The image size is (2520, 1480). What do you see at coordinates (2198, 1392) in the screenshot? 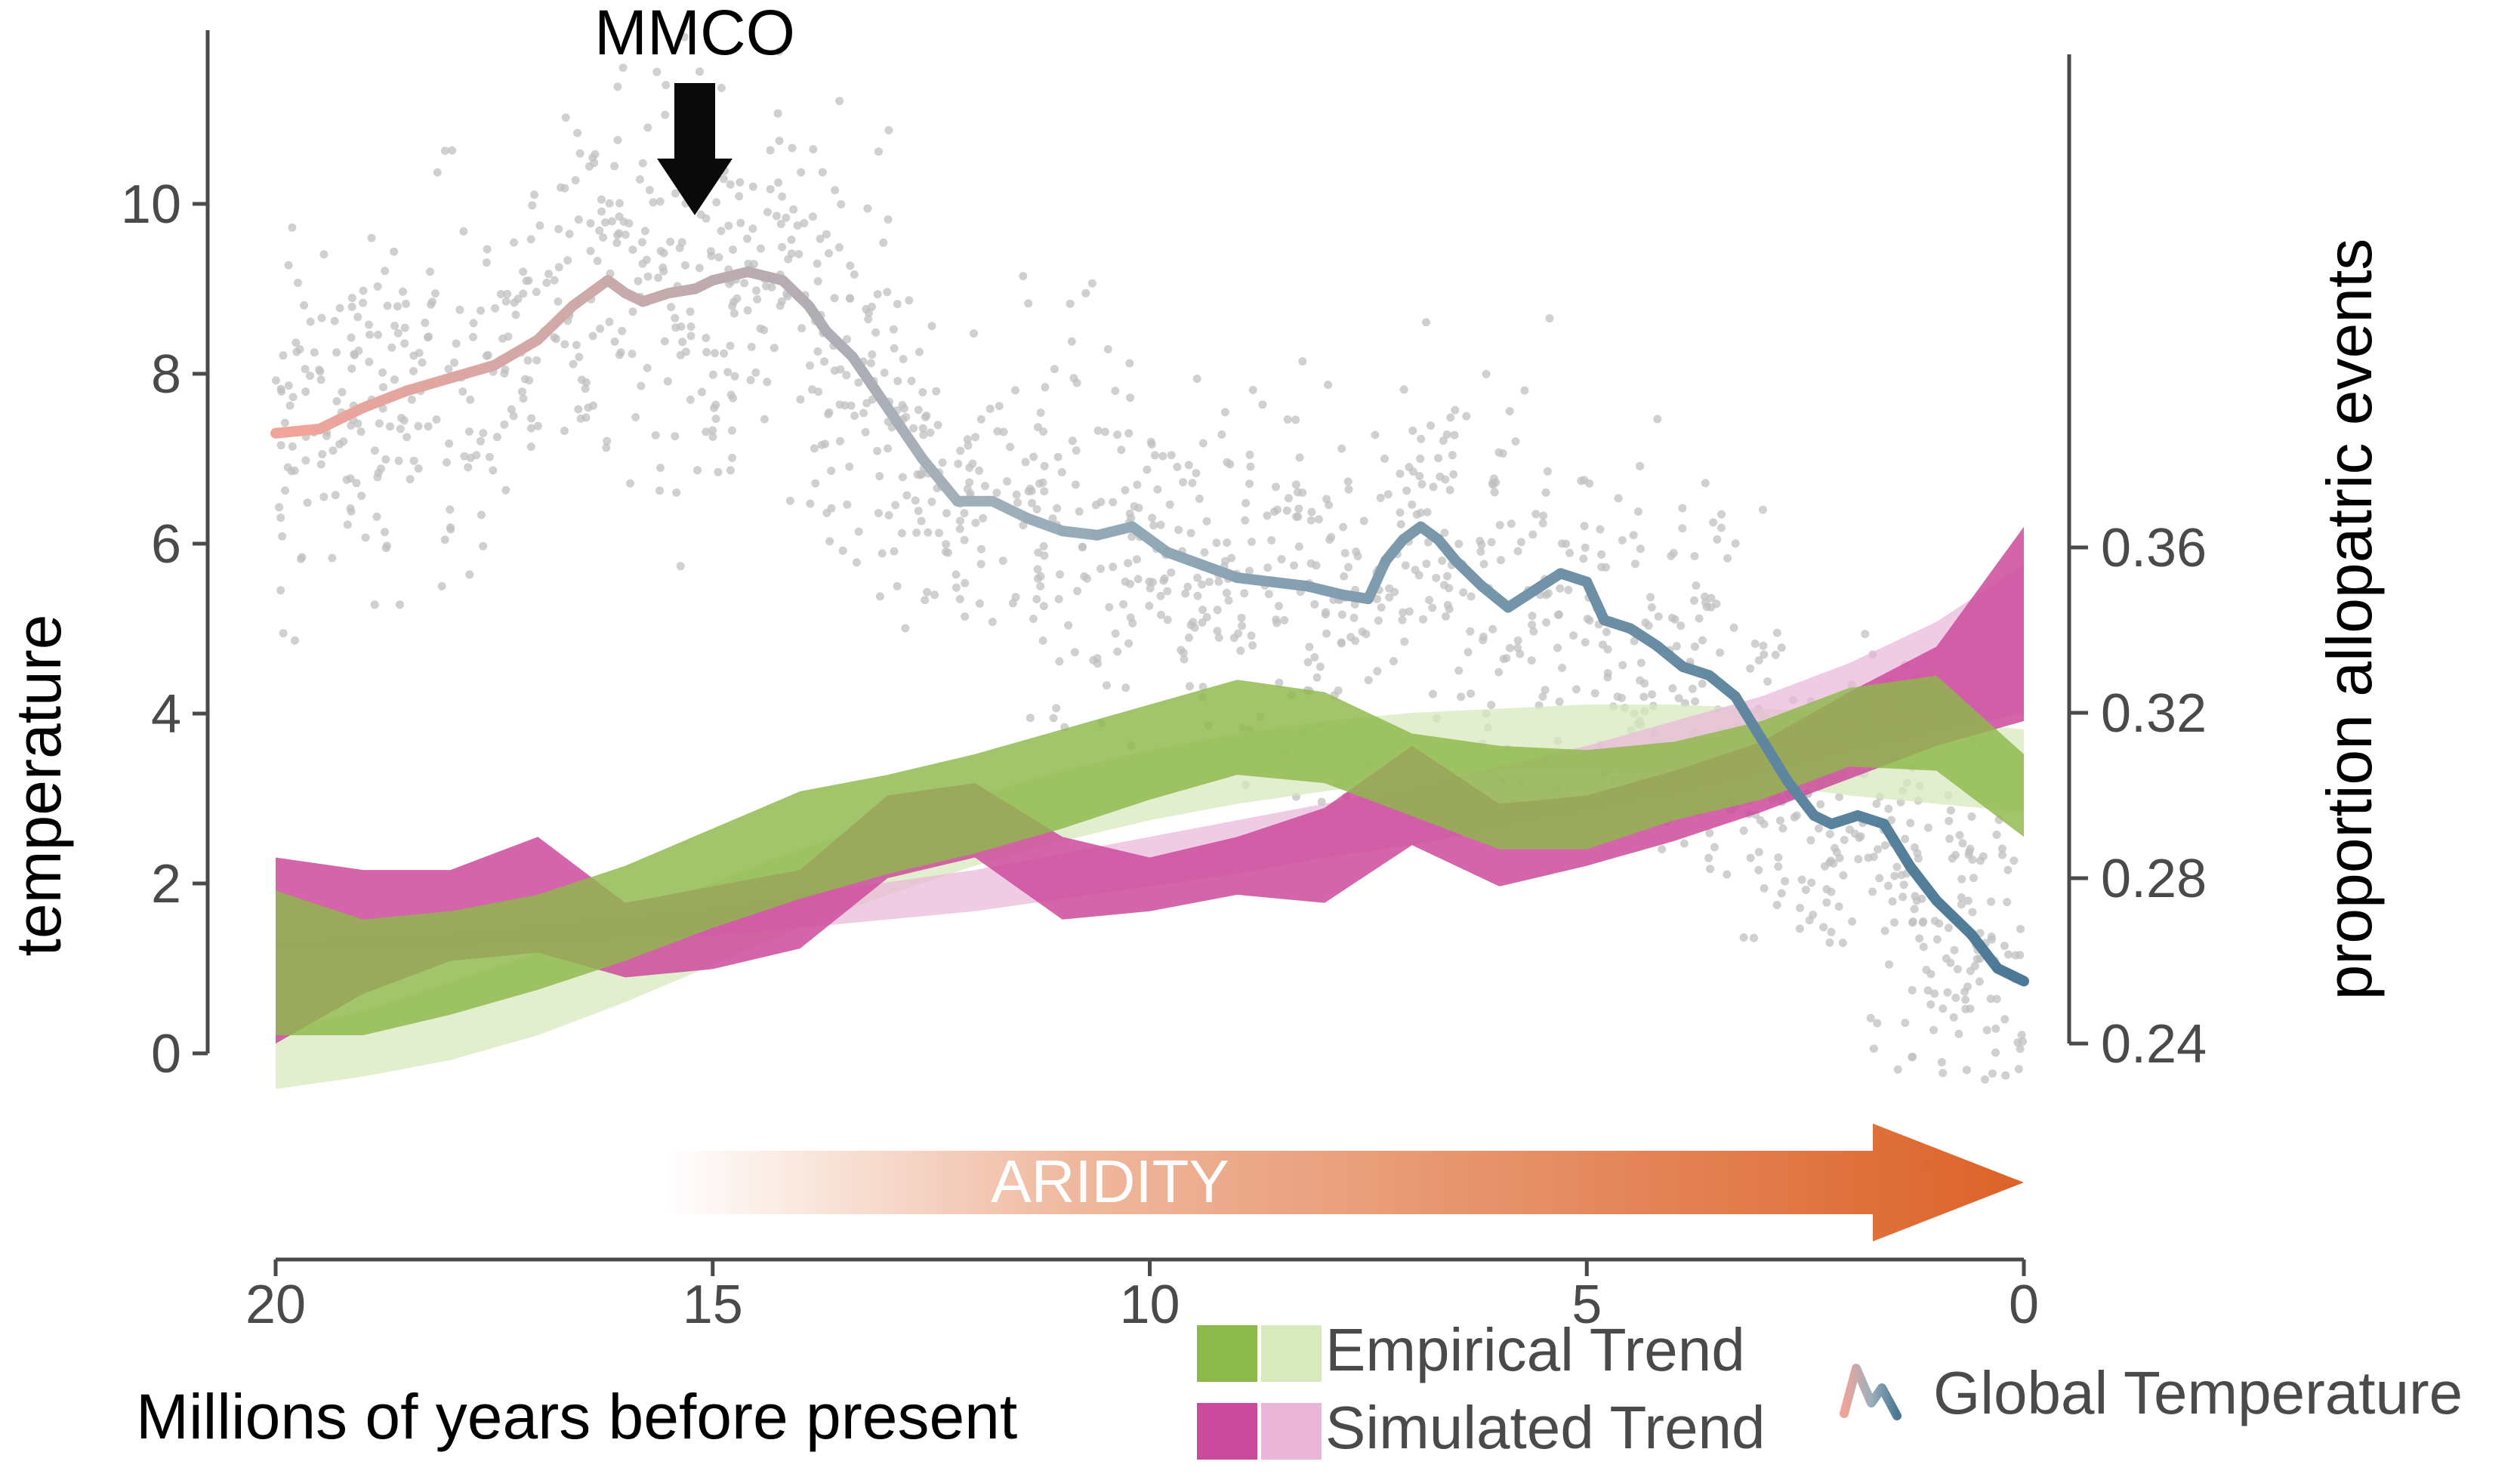
I see `legend-temperature-label: Global Temperature` at bounding box center [2198, 1392].